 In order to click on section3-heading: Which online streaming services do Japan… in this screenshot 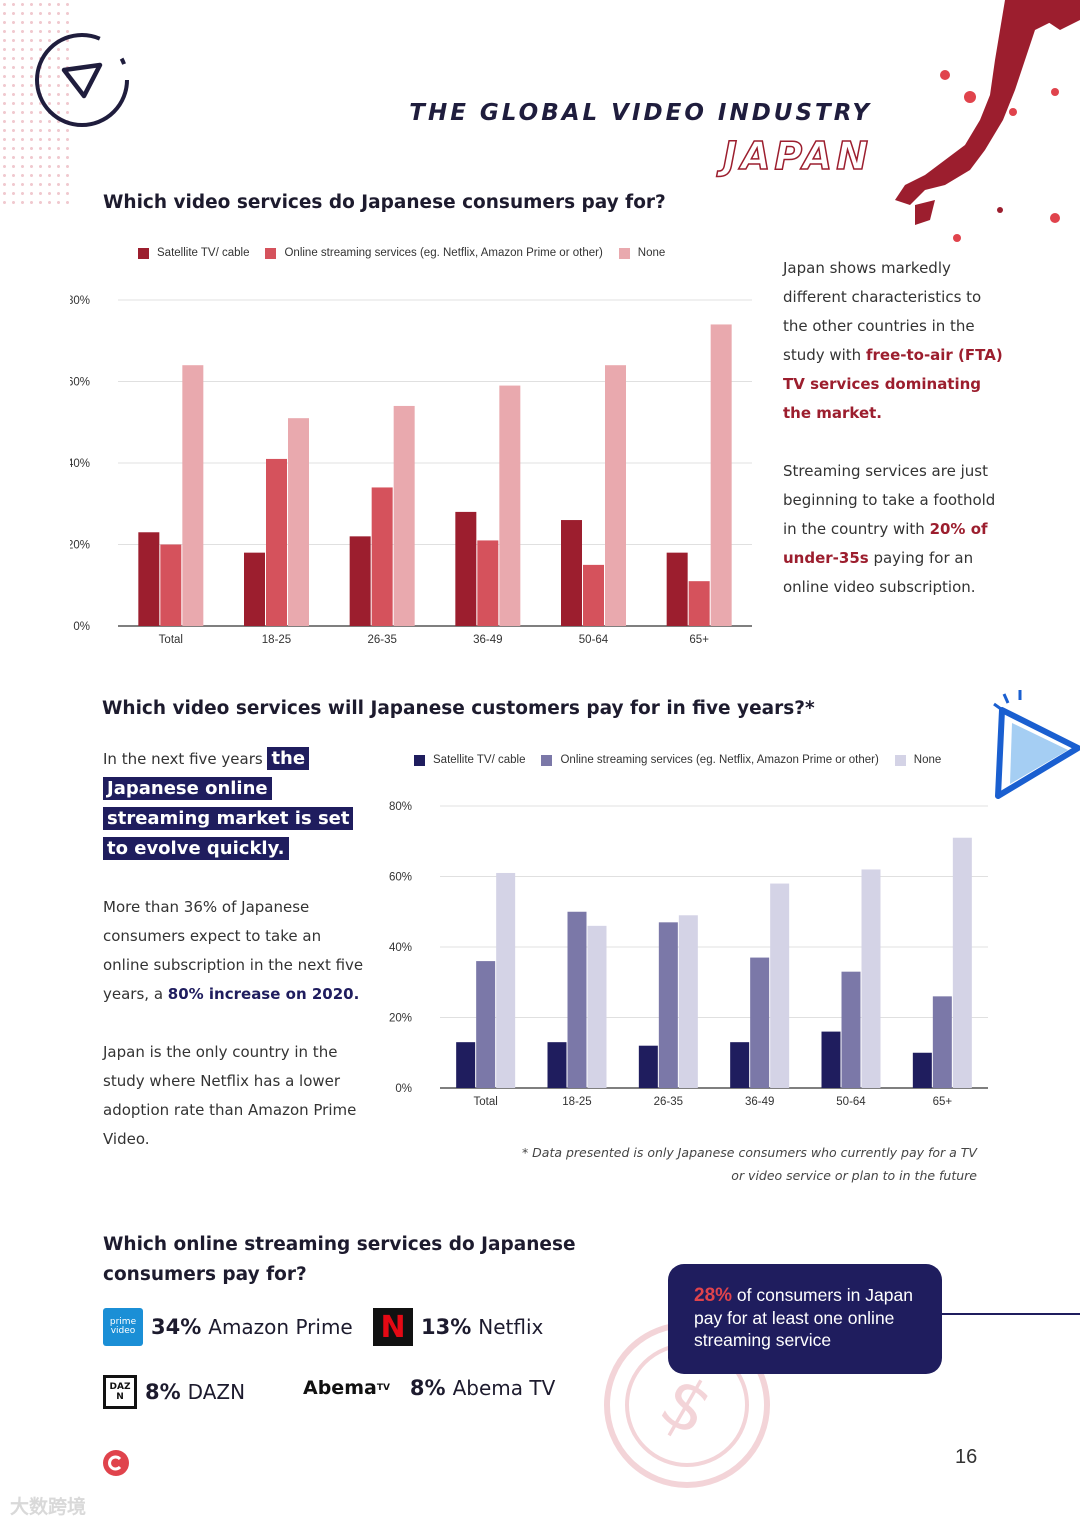, I will do `click(339, 1259)`.